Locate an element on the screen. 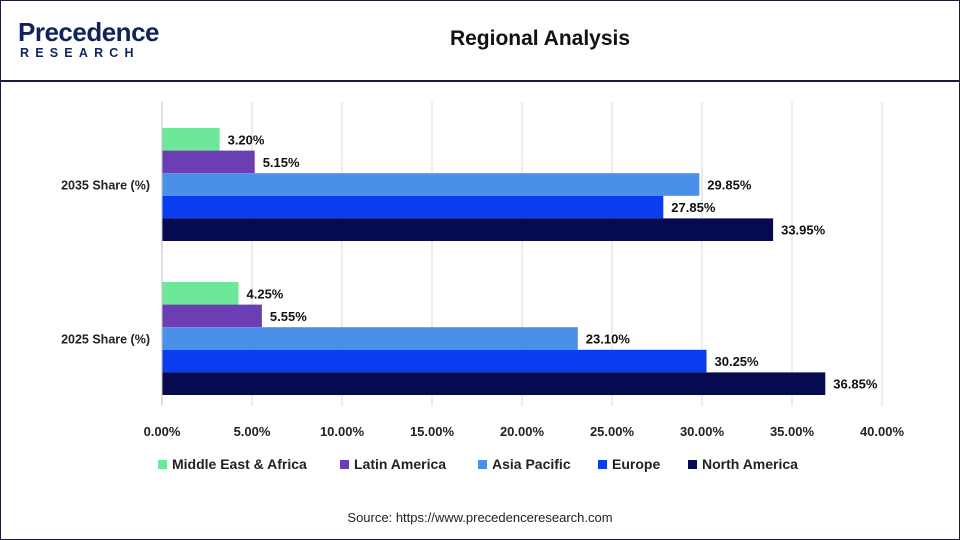 The width and height of the screenshot is (960, 540). data-label: 30.25% is located at coordinates (737, 361).